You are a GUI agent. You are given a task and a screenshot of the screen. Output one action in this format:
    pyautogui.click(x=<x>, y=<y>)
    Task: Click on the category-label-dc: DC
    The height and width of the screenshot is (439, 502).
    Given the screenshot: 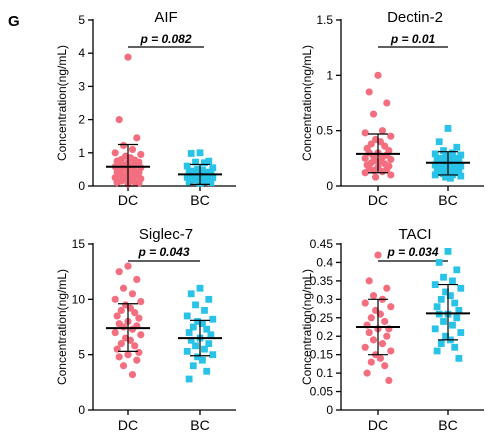 What is the action you would take?
    pyautogui.click(x=128, y=425)
    